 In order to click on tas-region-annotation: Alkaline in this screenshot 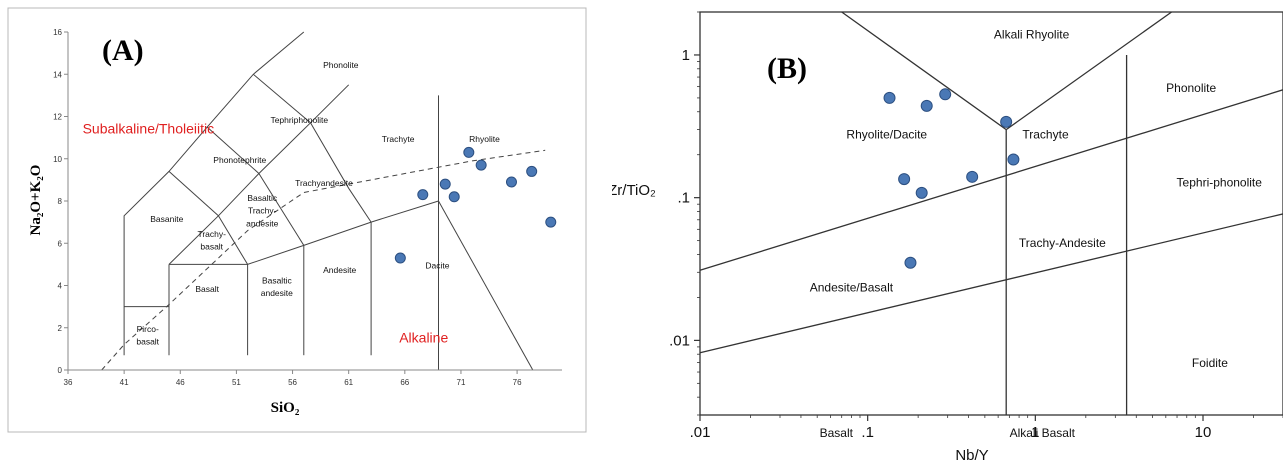, I will do `click(423, 338)`.